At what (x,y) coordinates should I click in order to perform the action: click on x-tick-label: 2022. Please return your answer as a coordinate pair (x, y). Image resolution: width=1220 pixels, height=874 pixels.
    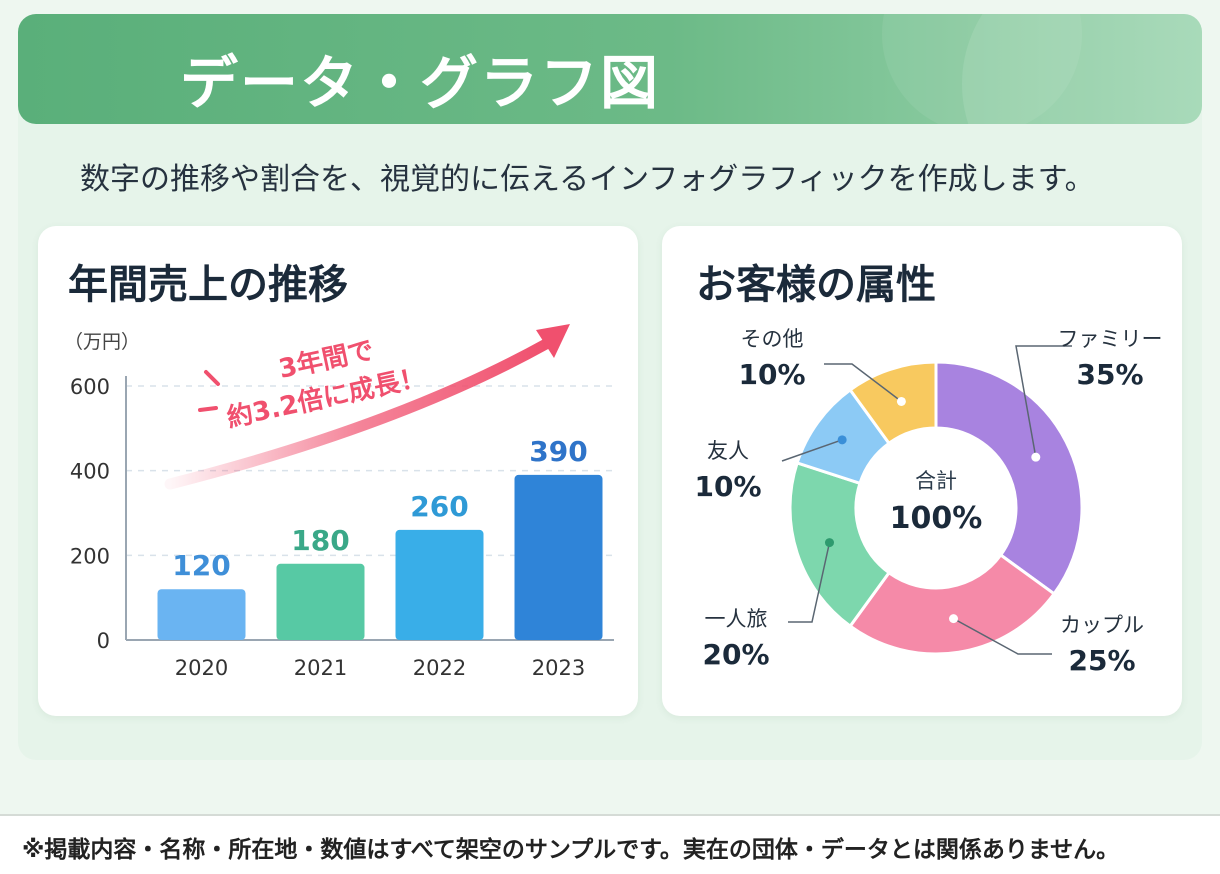
    Looking at the image, I should click on (439, 668).